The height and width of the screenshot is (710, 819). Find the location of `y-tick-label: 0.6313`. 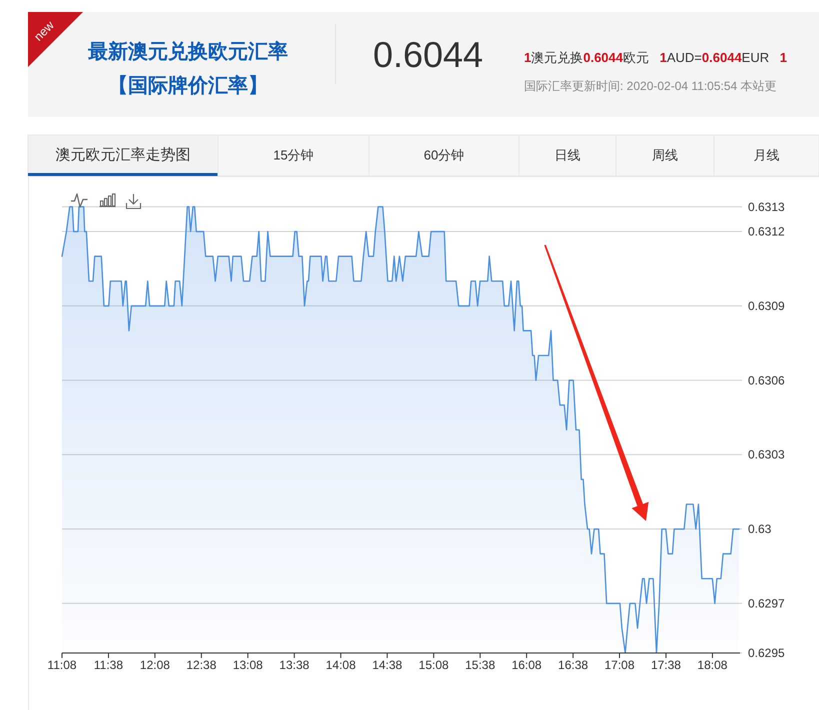

y-tick-label: 0.6313 is located at coordinates (767, 207).